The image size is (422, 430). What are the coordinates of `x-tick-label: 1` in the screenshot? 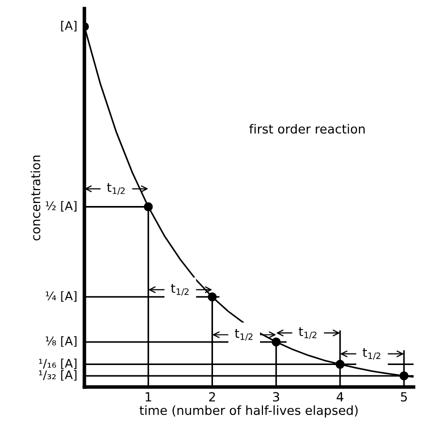 It's located at (149, 397).